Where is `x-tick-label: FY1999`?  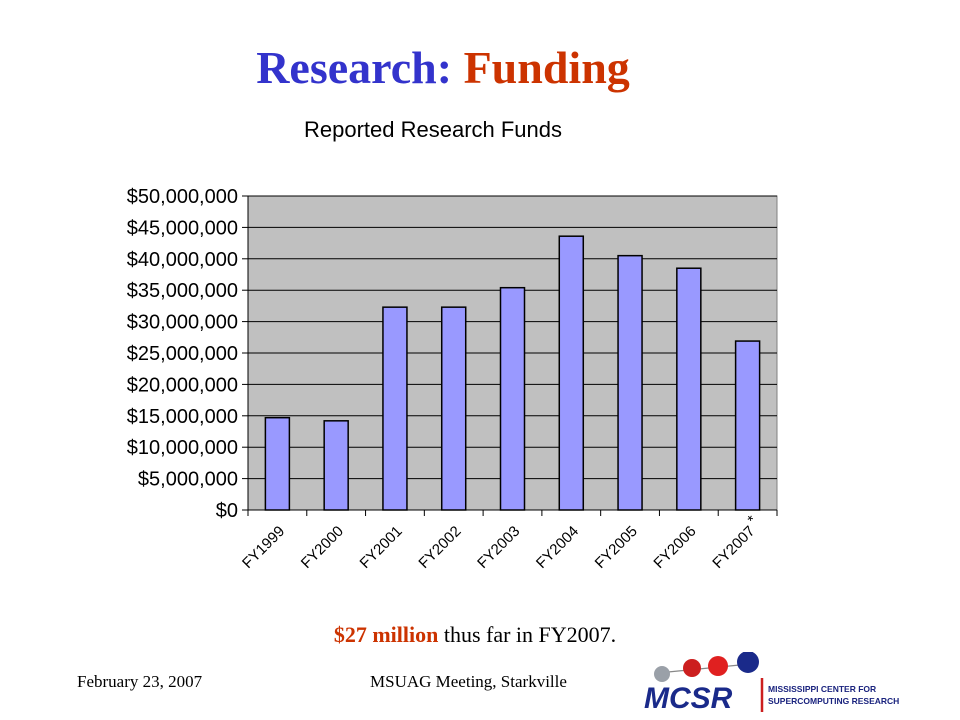
x-tick-label: FY1999 is located at coordinates (263, 547).